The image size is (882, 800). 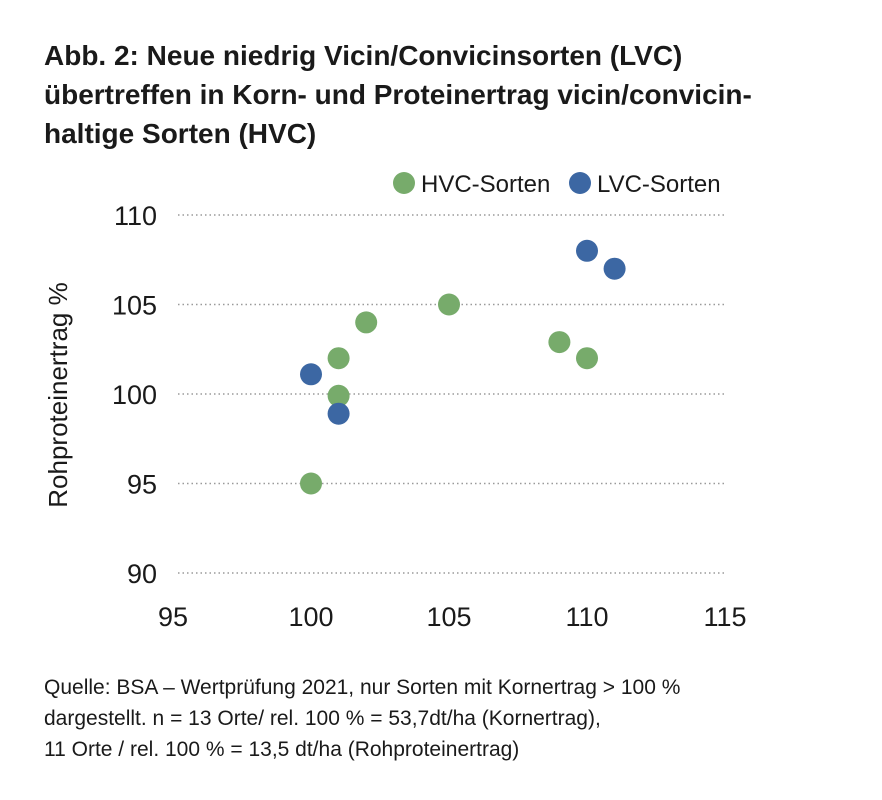 I want to click on x-tick-label: 105, so click(x=448, y=617).